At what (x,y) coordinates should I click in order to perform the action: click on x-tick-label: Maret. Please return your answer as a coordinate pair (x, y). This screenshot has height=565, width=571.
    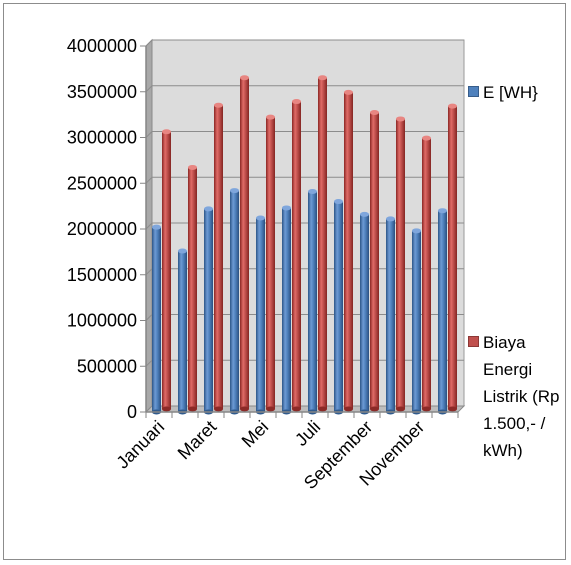
    Looking at the image, I should click on (197, 440).